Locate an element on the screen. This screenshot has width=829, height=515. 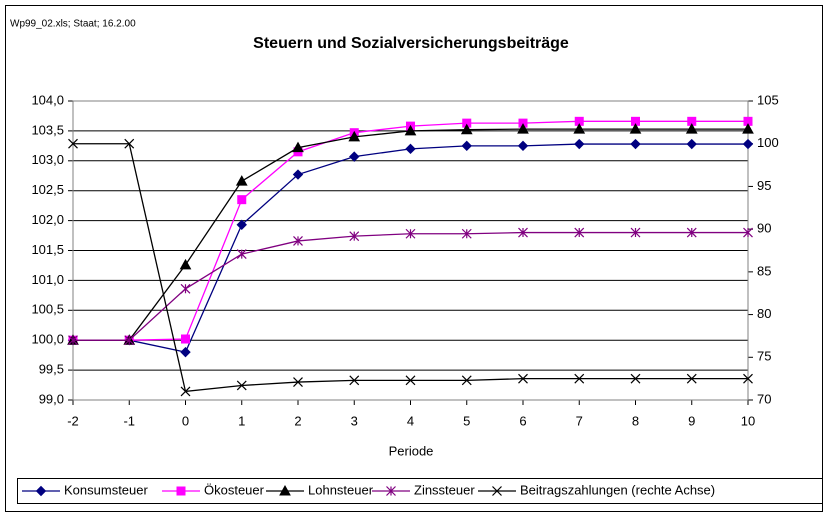
file-note: Wp99_02.xls; Staat; 16.2.00 is located at coordinates (73, 24).